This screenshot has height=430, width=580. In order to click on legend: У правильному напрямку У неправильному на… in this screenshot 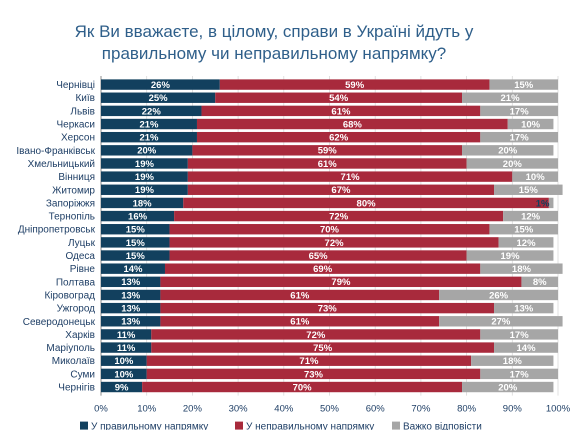, I will do `click(281, 425)`.